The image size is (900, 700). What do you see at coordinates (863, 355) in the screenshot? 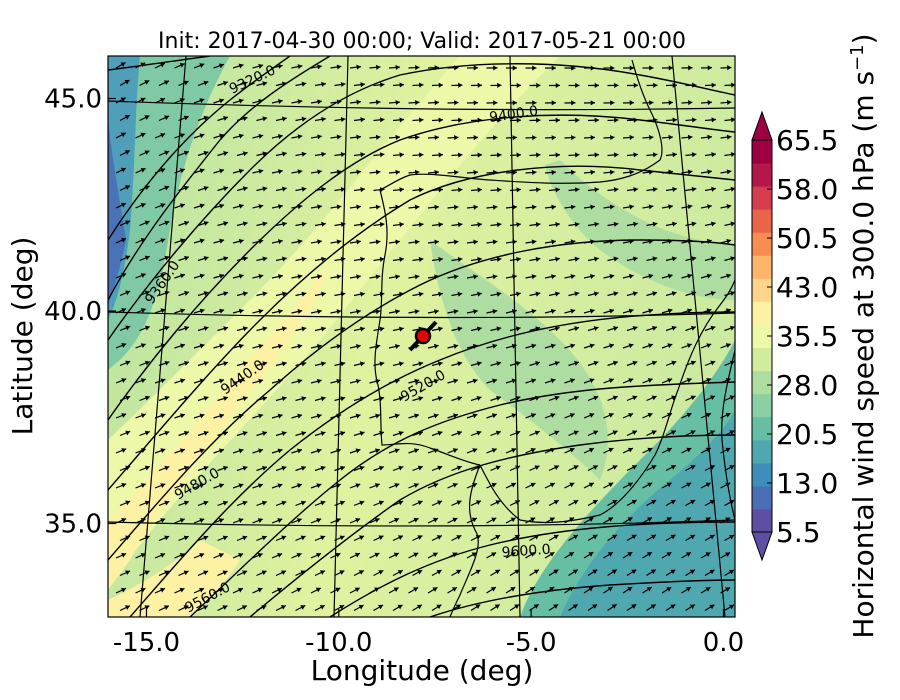
I see `colorbar-label-main: Horizontal wind speed at 300.0 hPa (m s` at bounding box center [863, 355].